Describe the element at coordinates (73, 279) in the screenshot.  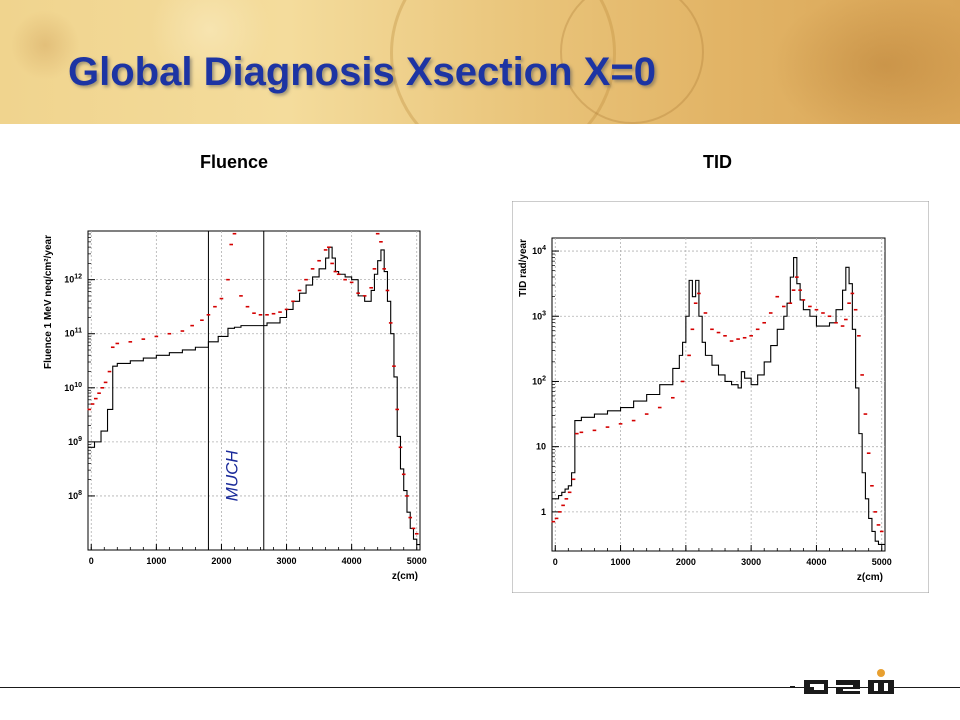
I see `y-tick-label: 10¹²` at that location.